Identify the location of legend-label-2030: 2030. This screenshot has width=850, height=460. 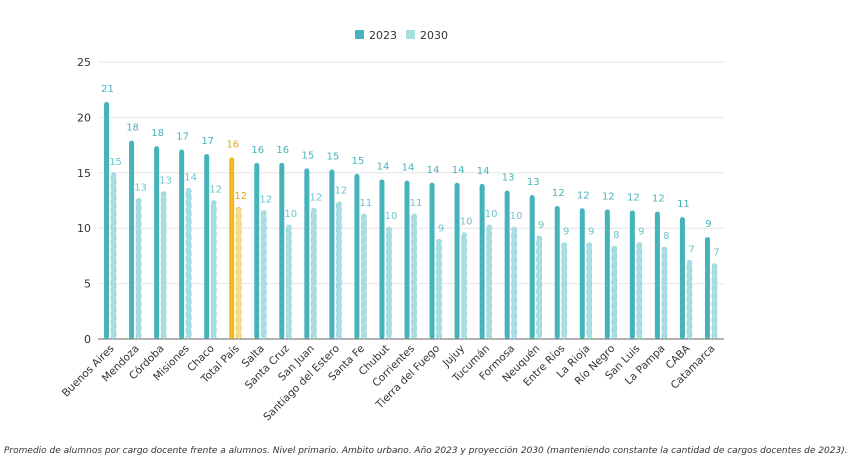
(434, 35).